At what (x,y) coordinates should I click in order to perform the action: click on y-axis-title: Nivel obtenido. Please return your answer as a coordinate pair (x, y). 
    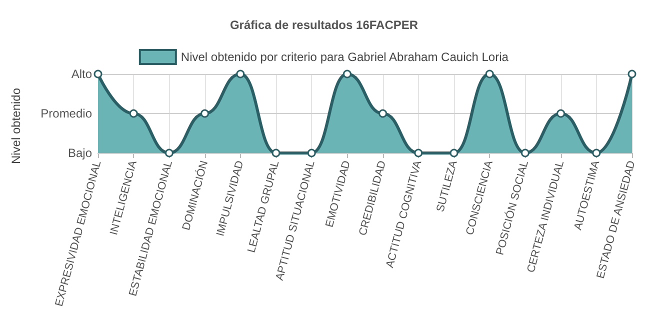
    Looking at the image, I should click on (16, 126).